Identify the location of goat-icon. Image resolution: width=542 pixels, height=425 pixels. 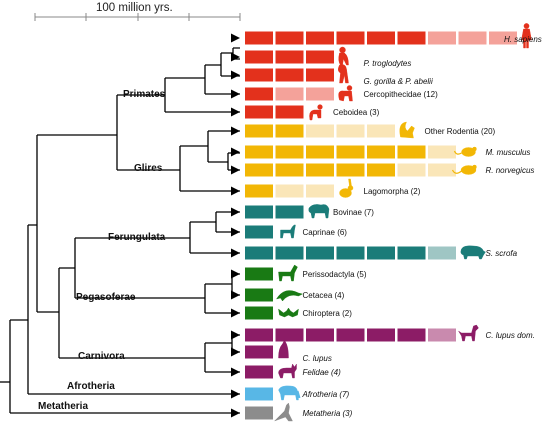
(288, 231).